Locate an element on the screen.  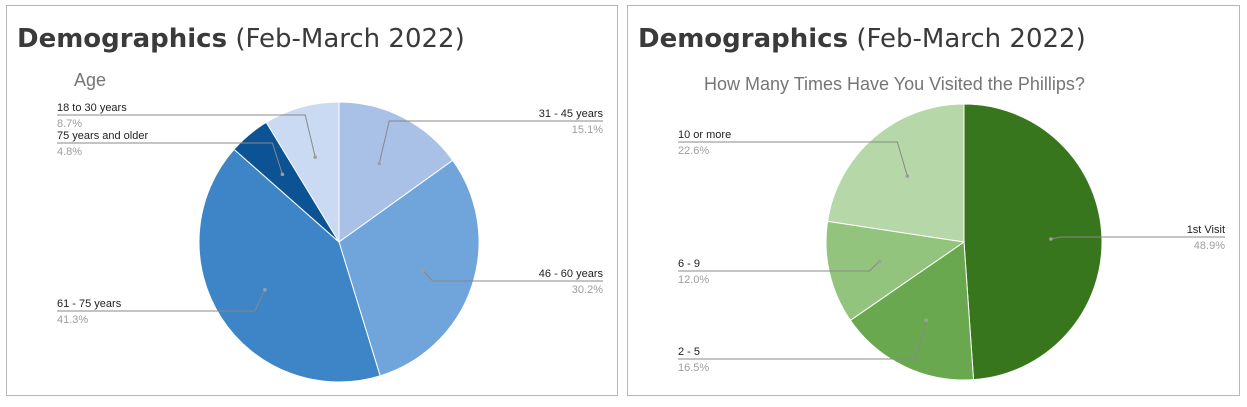
slice-label: 18 to 30 years is located at coordinates (92, 108).